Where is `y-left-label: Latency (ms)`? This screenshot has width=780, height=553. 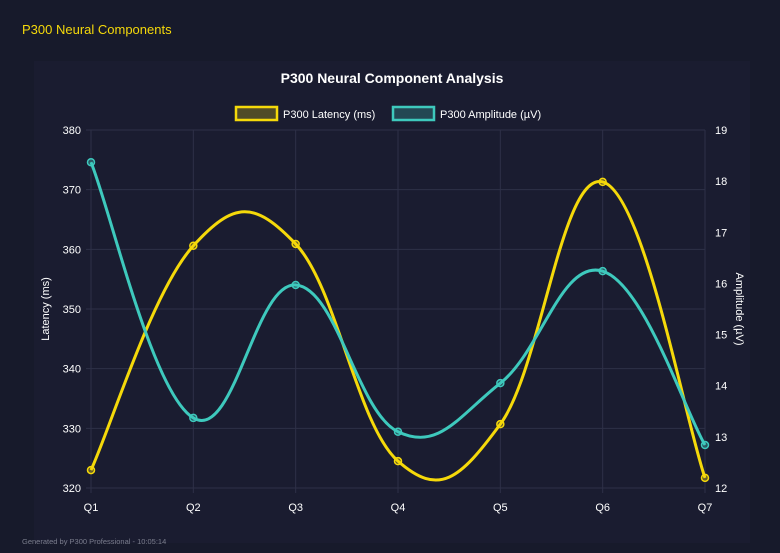 y-left-label: Latency (ms) is located at coordinates (46, 309).